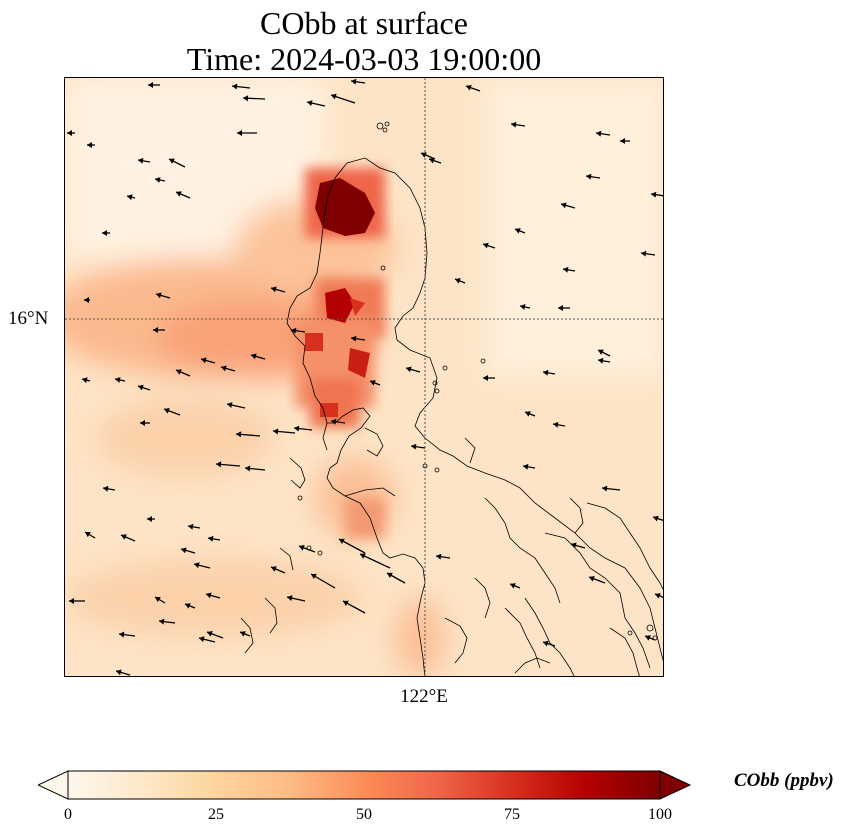 The width and height of the screenshot is (854, 836). I want to click on longitude-tick-label: 122°E, so click(424, 696).